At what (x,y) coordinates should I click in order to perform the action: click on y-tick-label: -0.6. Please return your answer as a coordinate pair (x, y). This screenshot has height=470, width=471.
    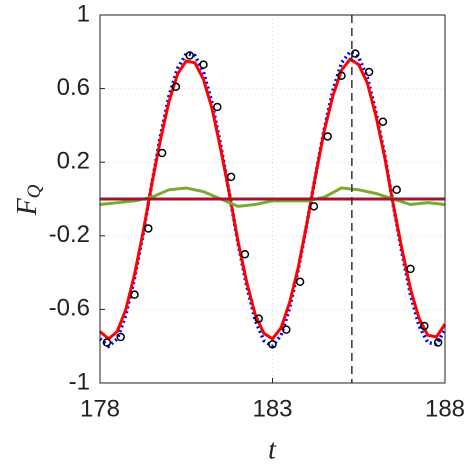
    Looking at the image, I should click on (69, 308).